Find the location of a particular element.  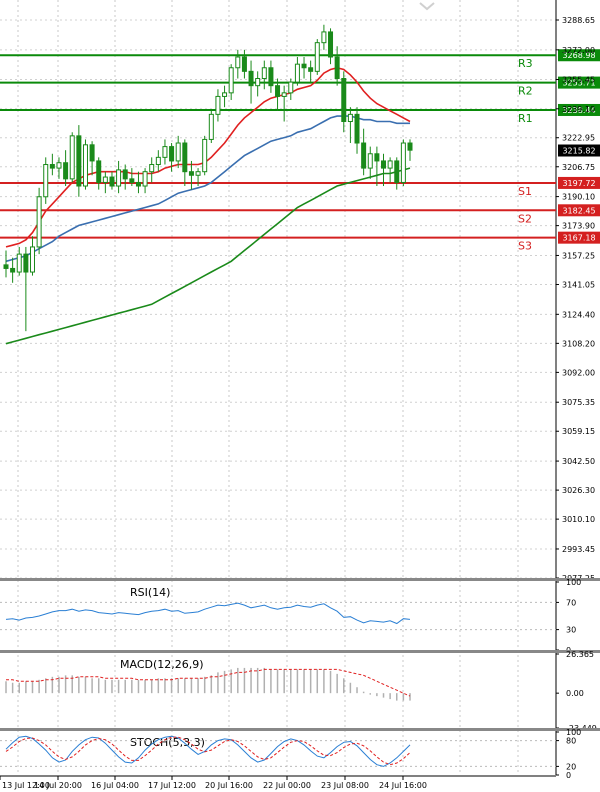

price-tick-label: 3206.75 is located at coordinates (578, 167).